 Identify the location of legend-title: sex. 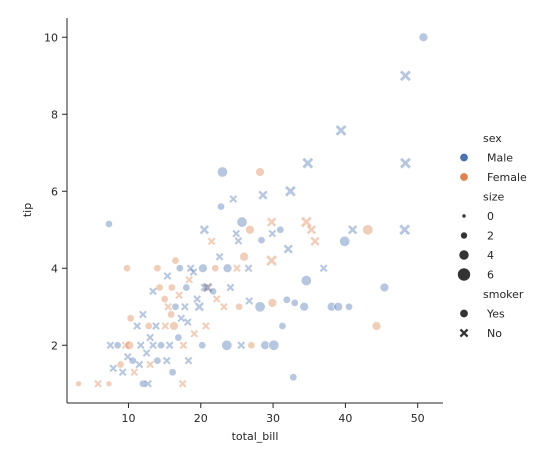
(492, 138).